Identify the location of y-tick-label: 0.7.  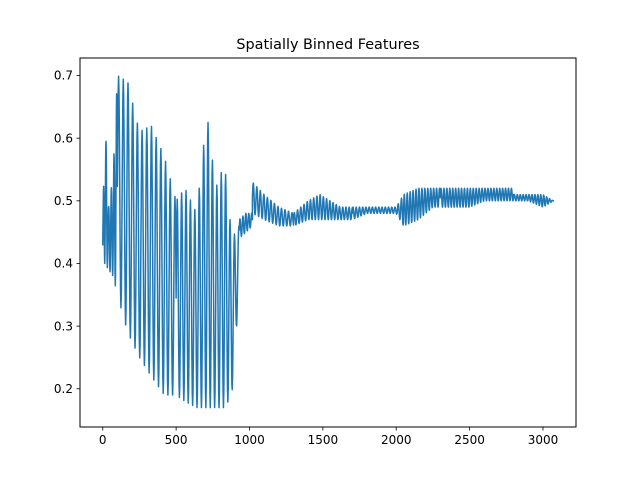
(63, 76).